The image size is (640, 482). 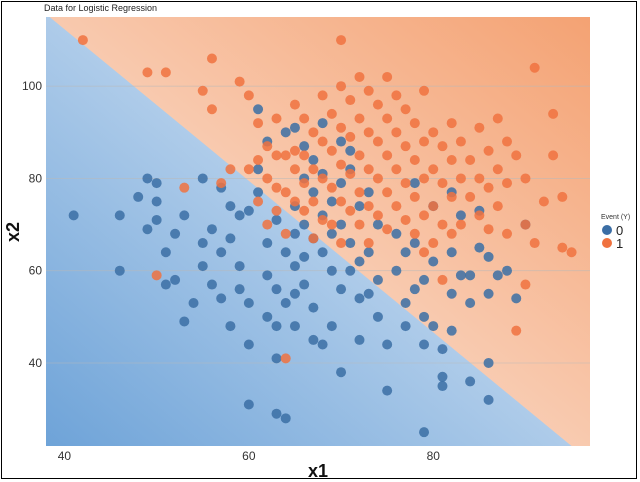 I want to click on y-axis-label: x2, so click(x=13, y=232).